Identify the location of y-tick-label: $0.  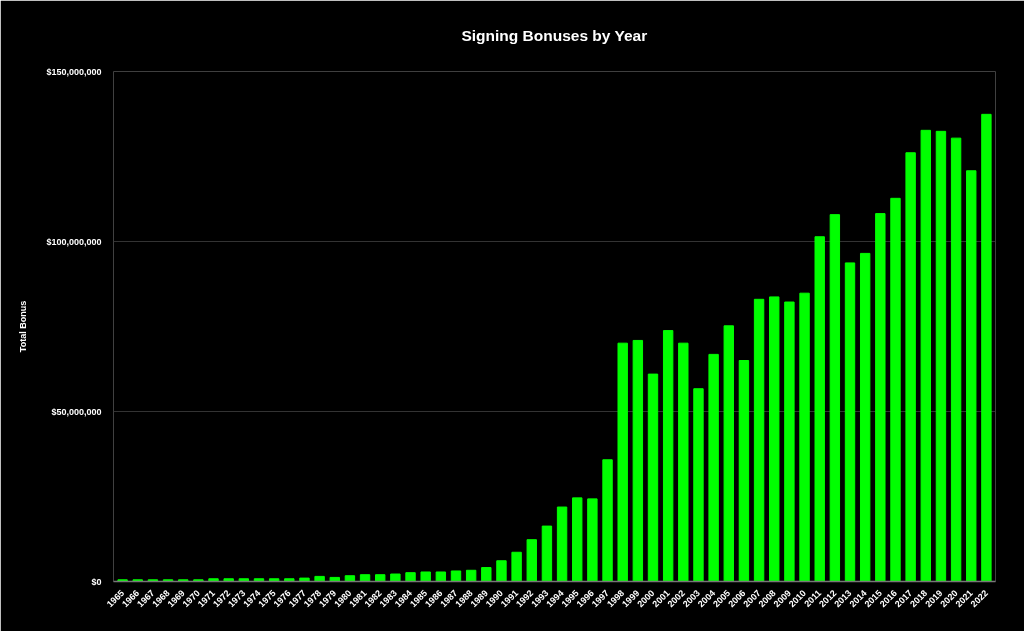
(96, 581).